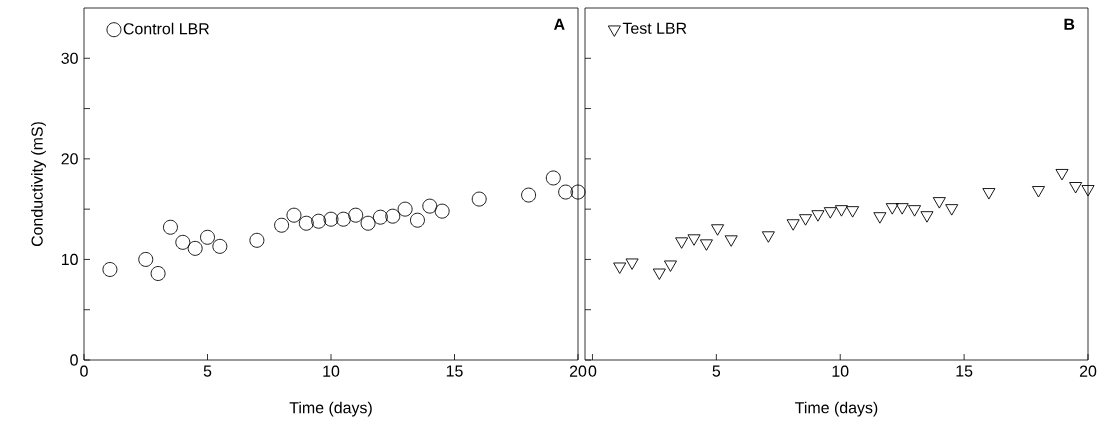  Describe the element at coordinates (1069, 24) in the screenshot. I see `annotation: B` at that location.